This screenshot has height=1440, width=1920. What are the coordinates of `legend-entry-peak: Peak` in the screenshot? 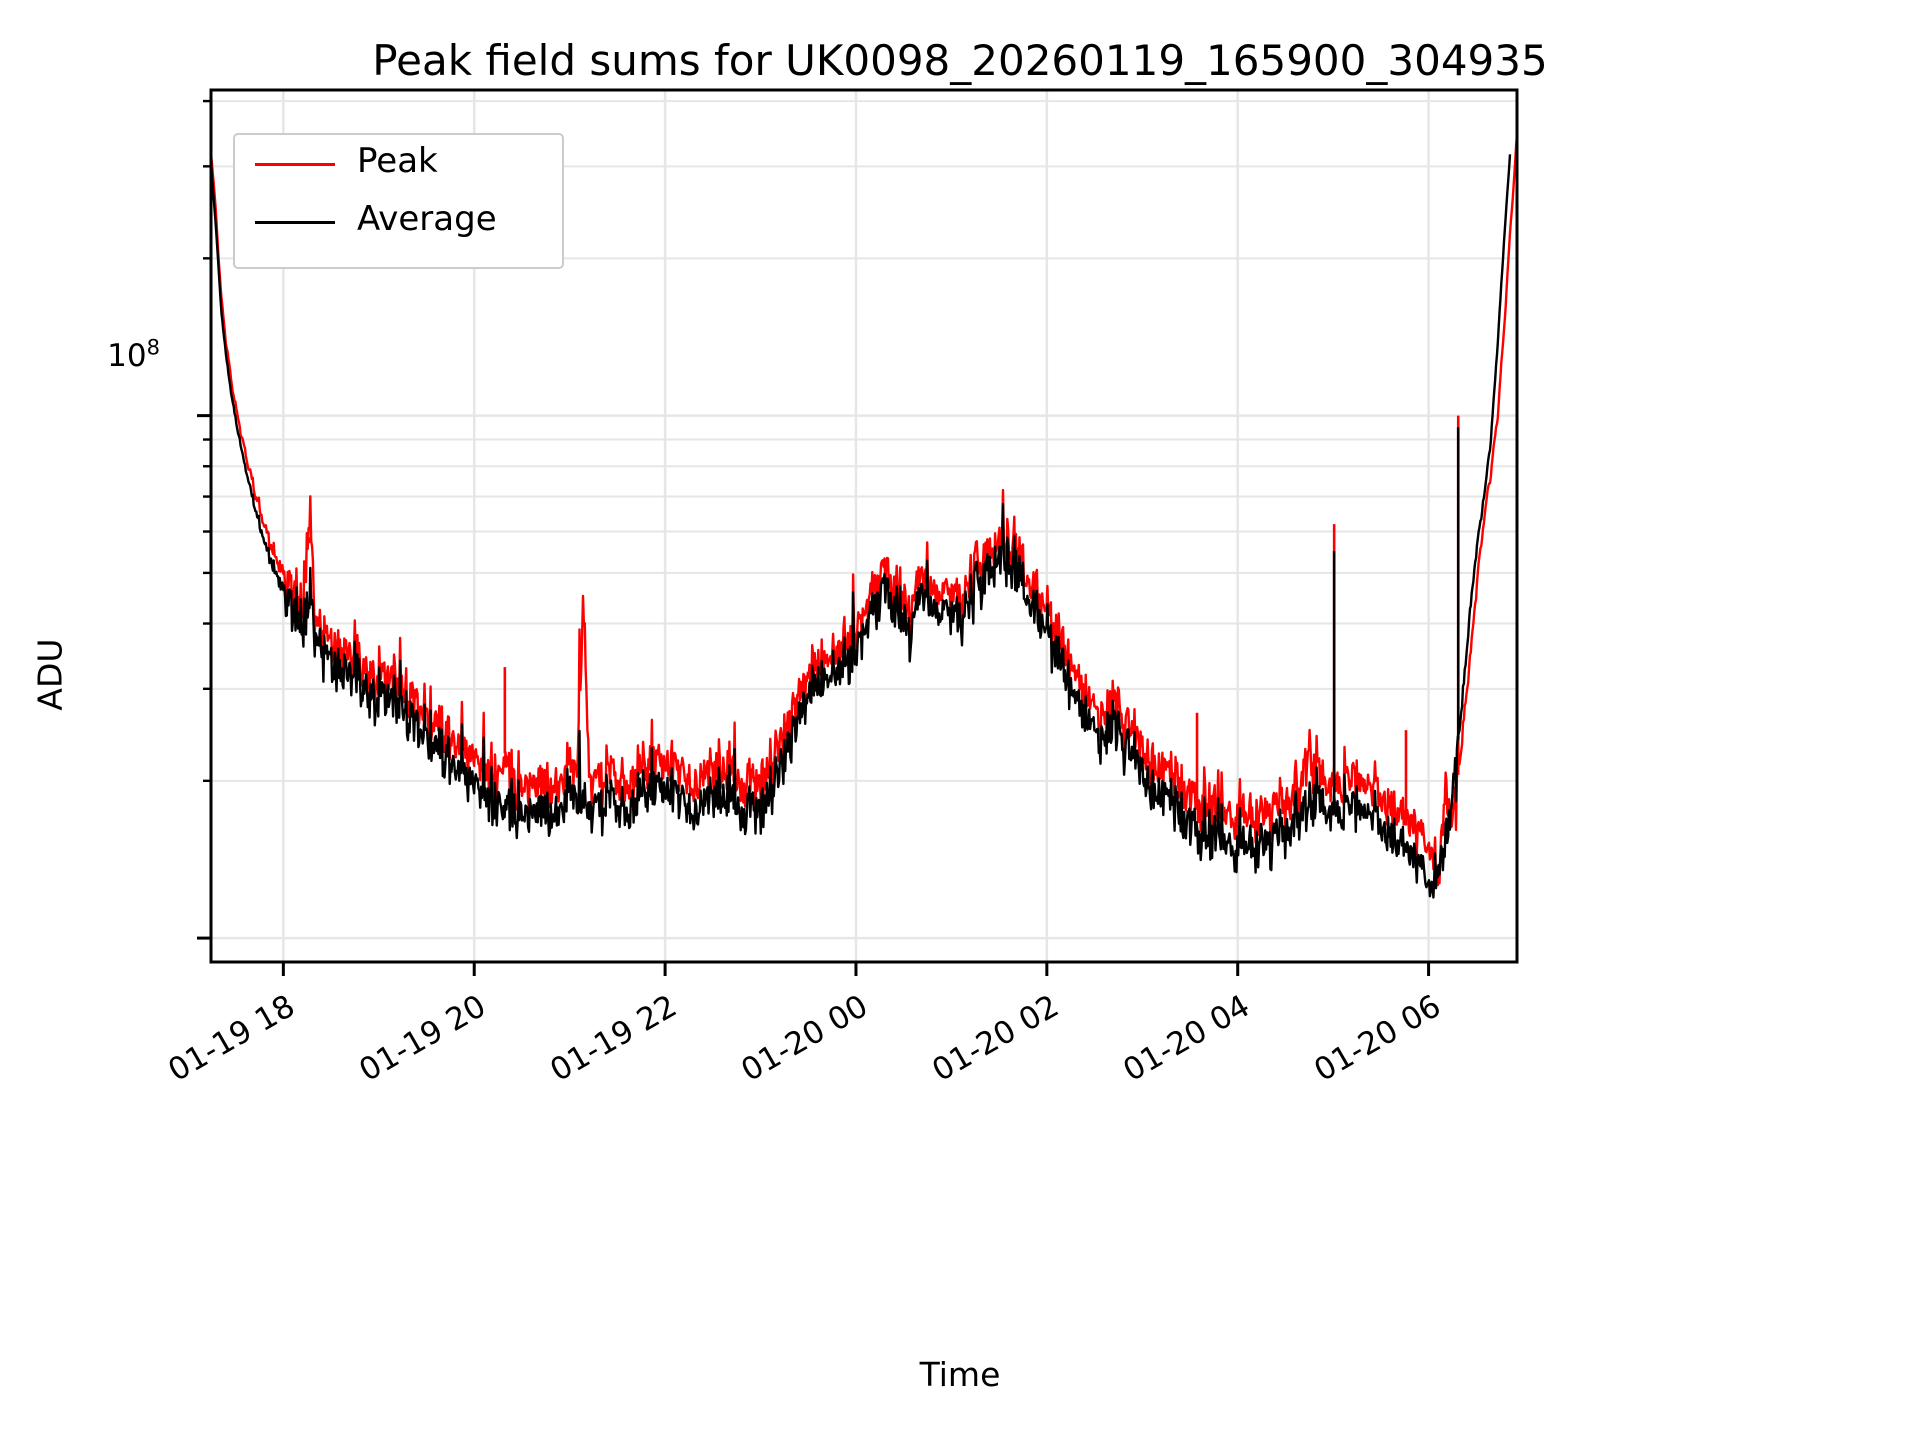 It's located at (398, 164).